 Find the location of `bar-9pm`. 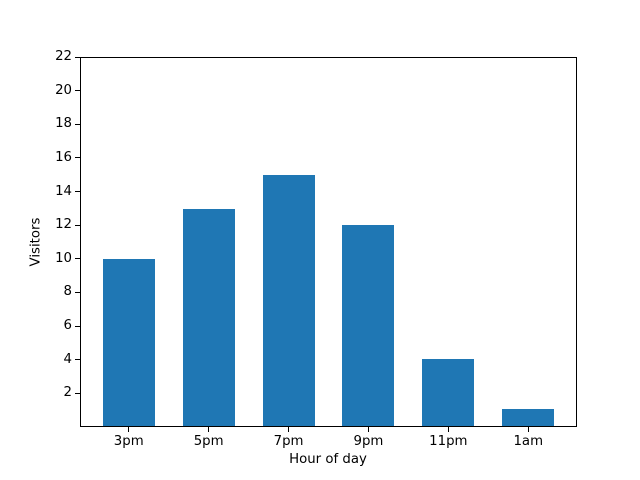

bar-9pm is located at coordinates (368, 325).